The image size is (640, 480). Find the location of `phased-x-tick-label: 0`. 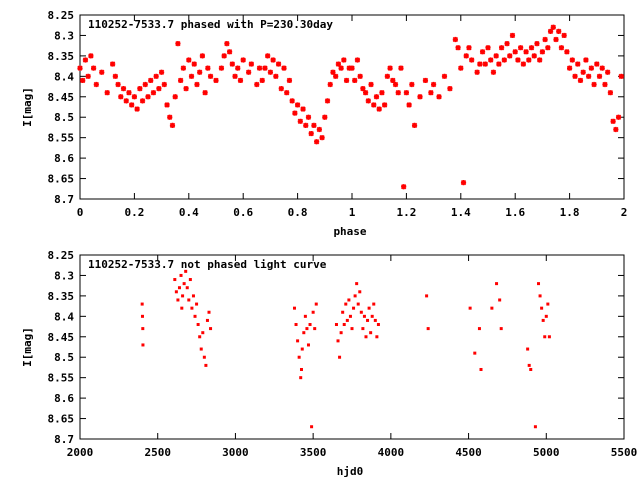

phased-x-tick-label: 0 is located at coordinates (80, 212).